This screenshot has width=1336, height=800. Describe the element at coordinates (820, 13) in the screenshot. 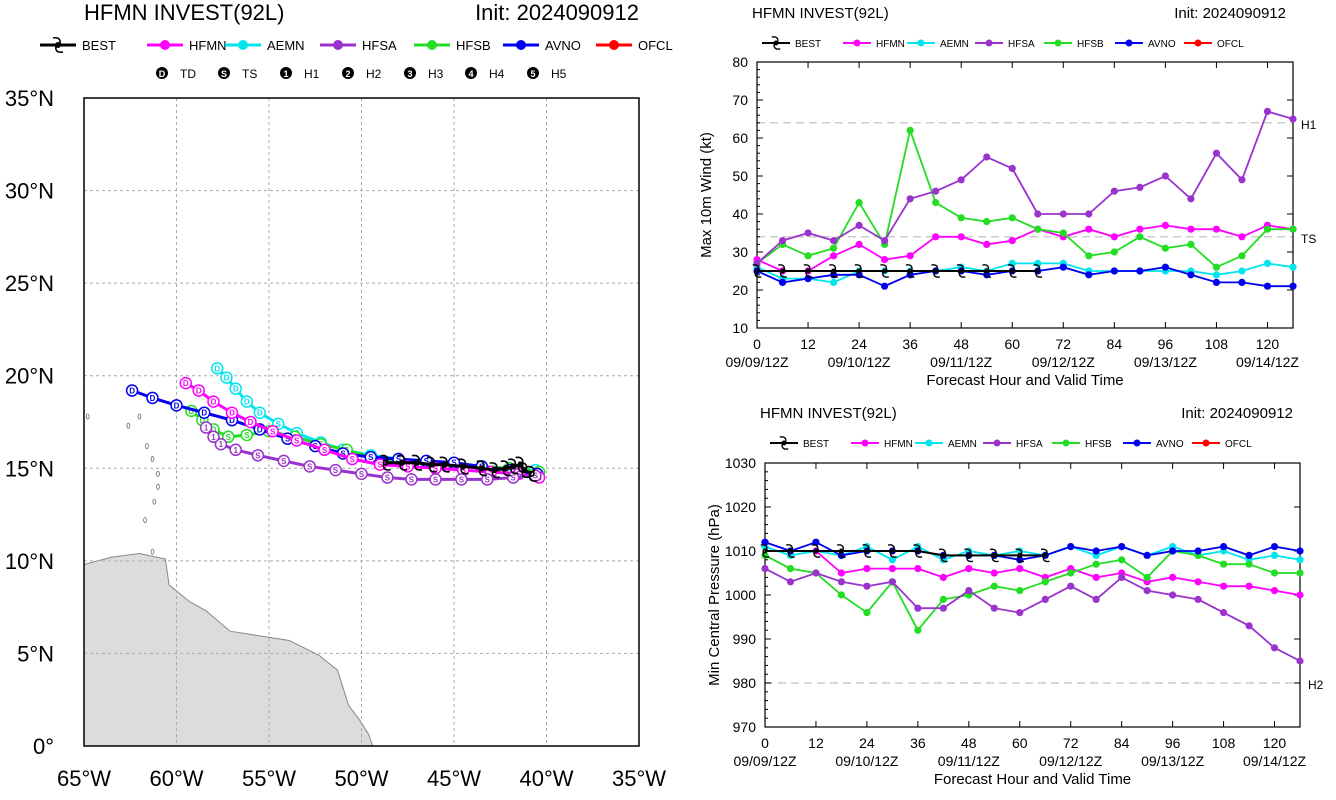

I see `wind-title: HFMN INVEST(92L)` at that location.